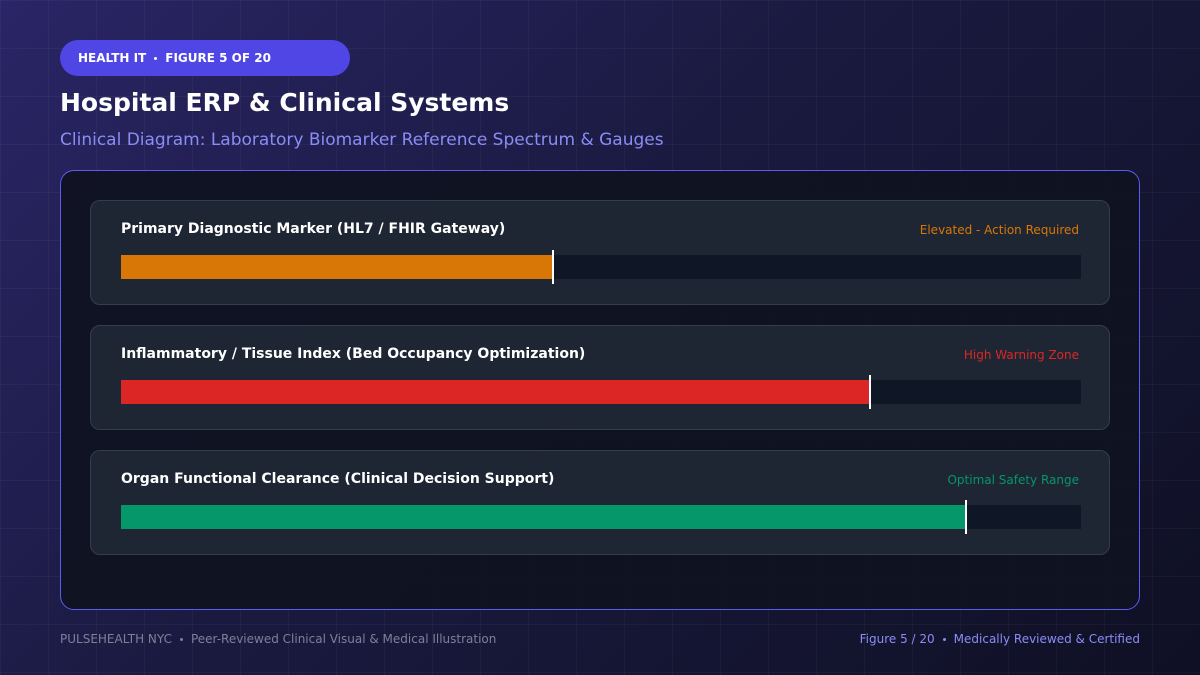 This screenshot has width=1200, height=675. Describe the element at coordinates (1013, 480) in the screenshot. I see `gauge-status: Optimal Safety Range` at that location.